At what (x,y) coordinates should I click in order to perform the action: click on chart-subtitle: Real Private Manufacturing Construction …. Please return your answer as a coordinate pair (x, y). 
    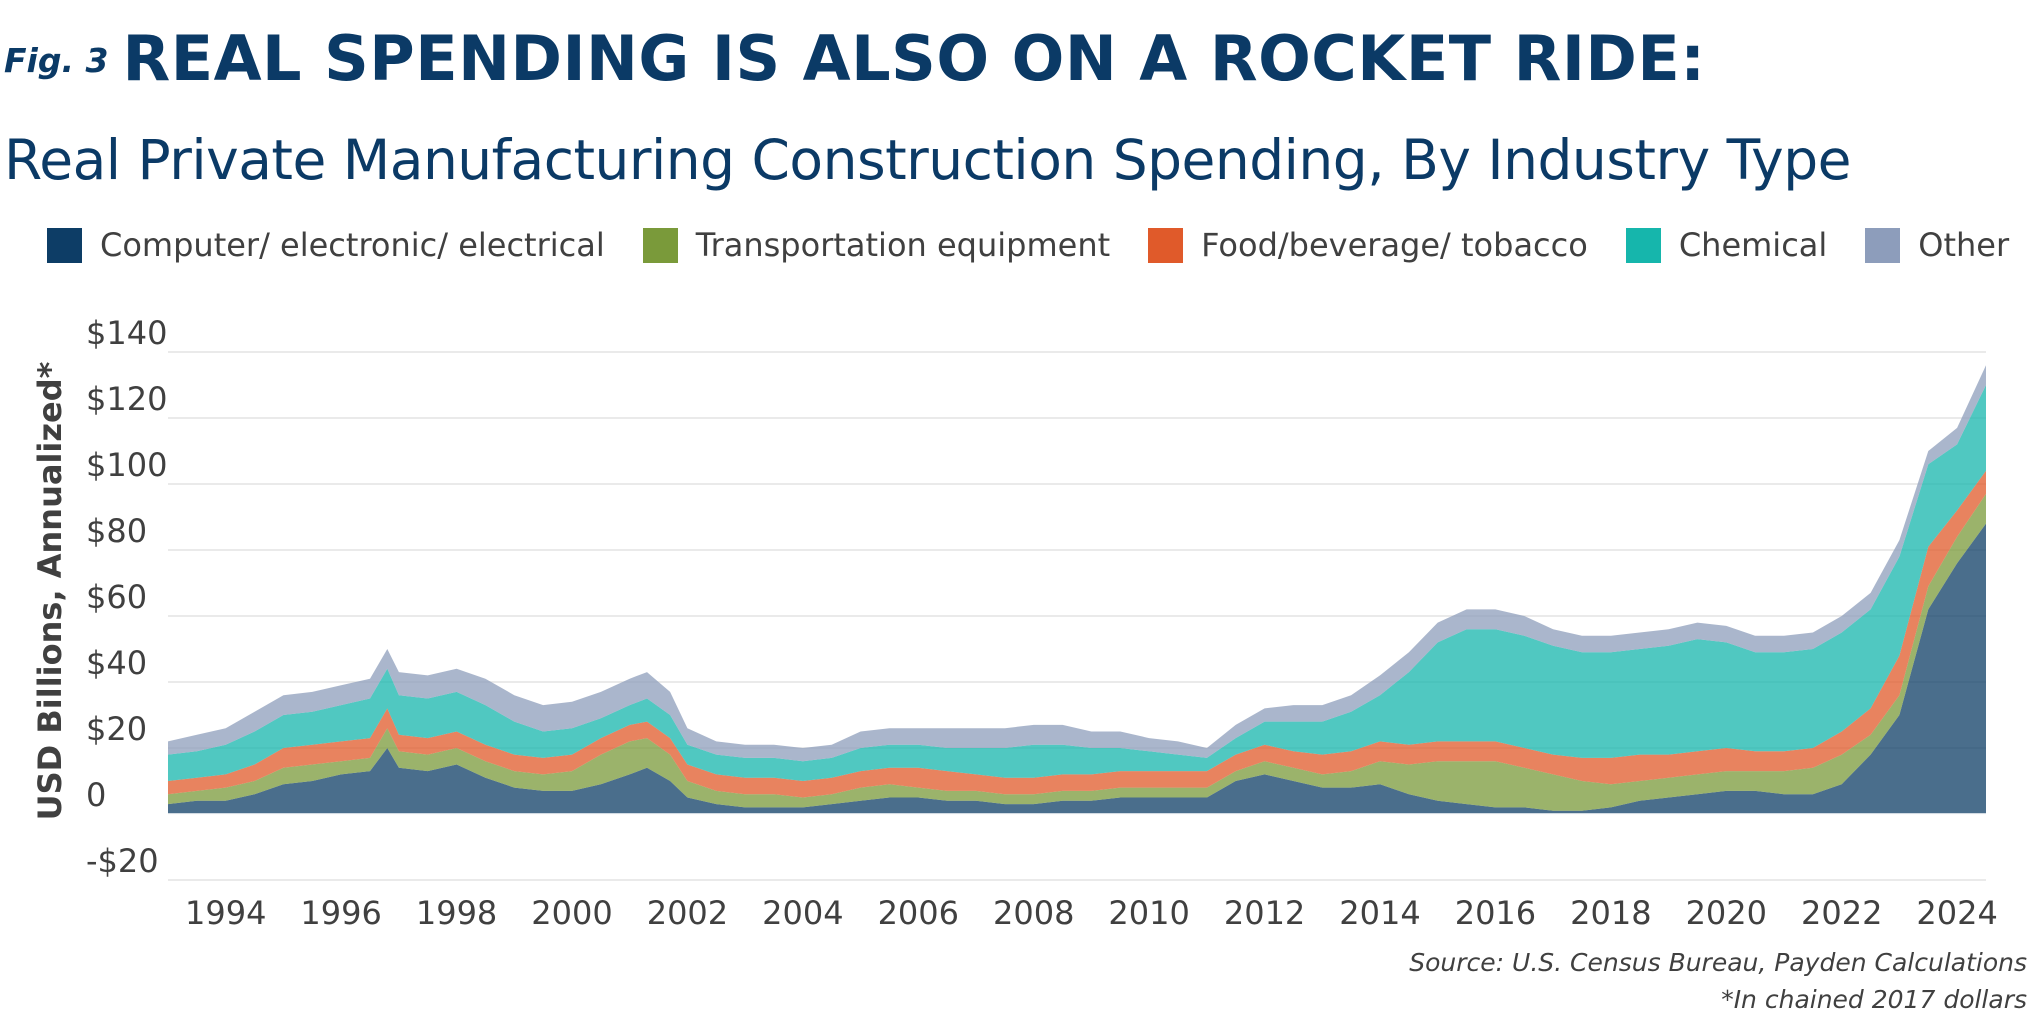
    Looking at the image, I should click on (927, 160).